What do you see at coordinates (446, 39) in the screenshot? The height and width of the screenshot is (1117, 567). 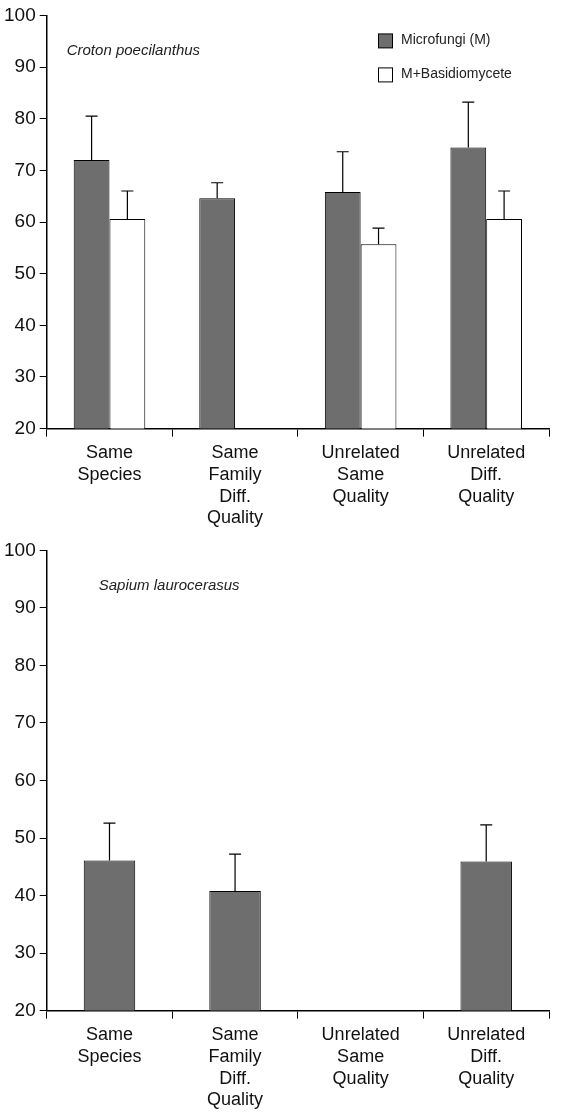 I see `legend-label: Microfungi (M)` at bounding box center [446, 39].